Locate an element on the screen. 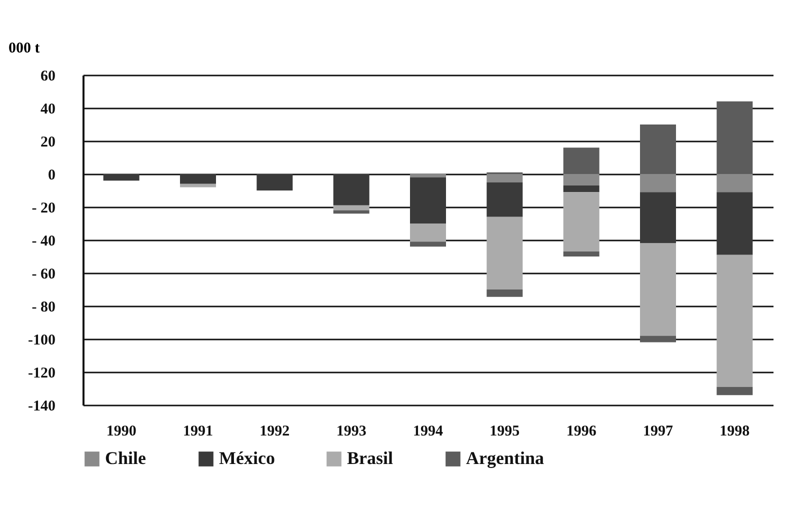 This screenshot has height=508, width=795. x-tick-label: 1993 is located at coordinates (351, 432).